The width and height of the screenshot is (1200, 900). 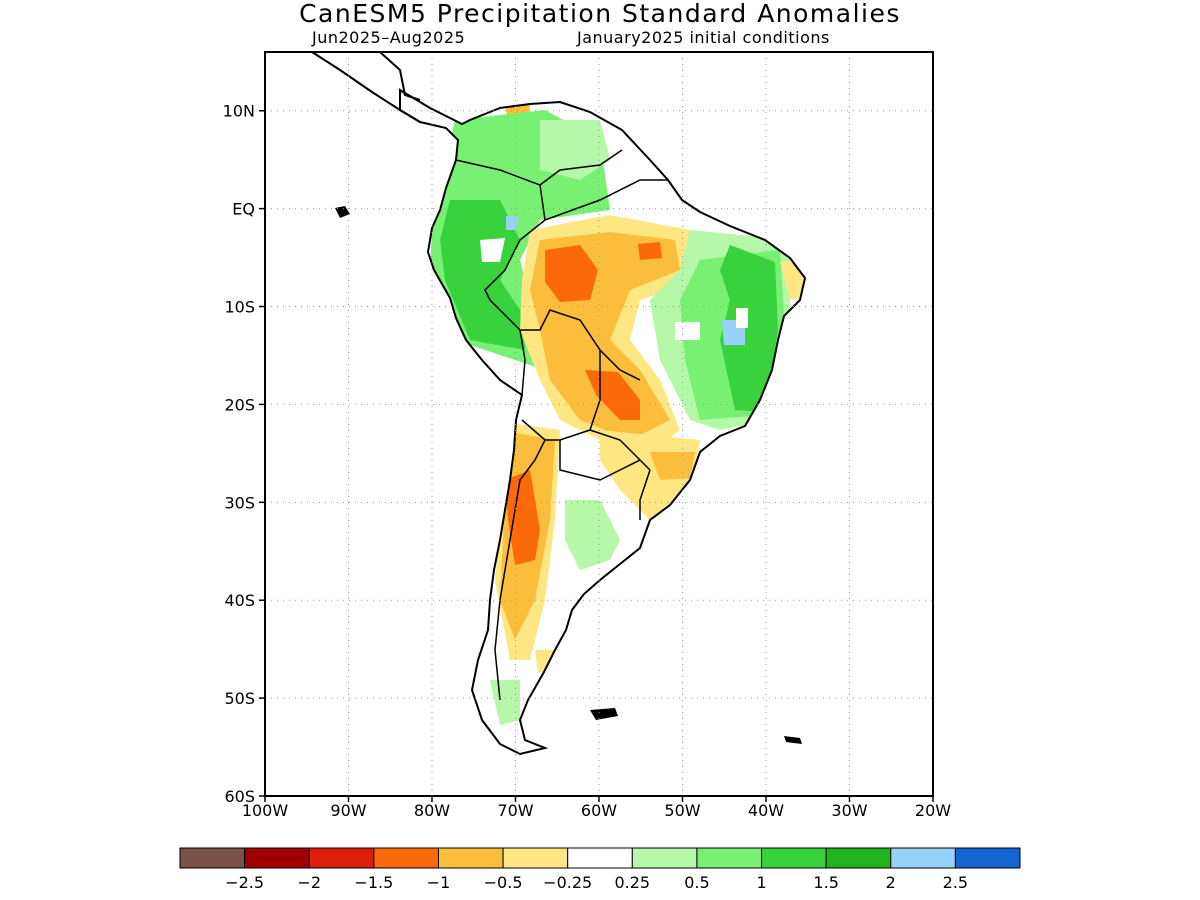 What do you see at coordinates (696, 882) in the screenshot?
I see `colorbar-label: 0.5` at bounding box center [696, 882].